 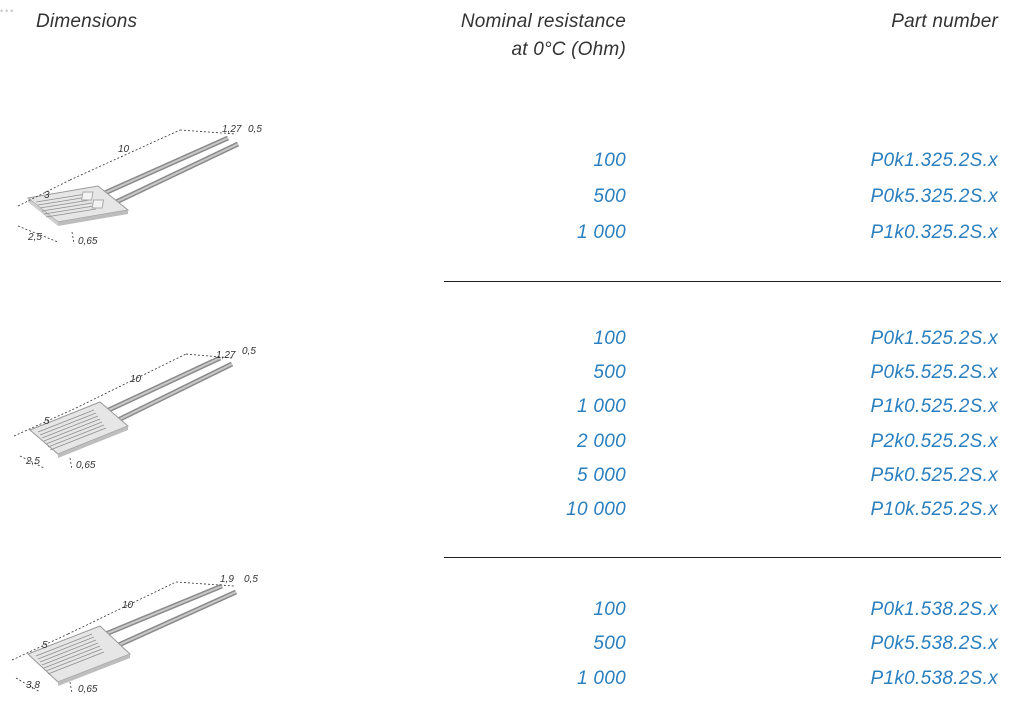 I want to click on svg-text: 3, so click(x=47, y=195).